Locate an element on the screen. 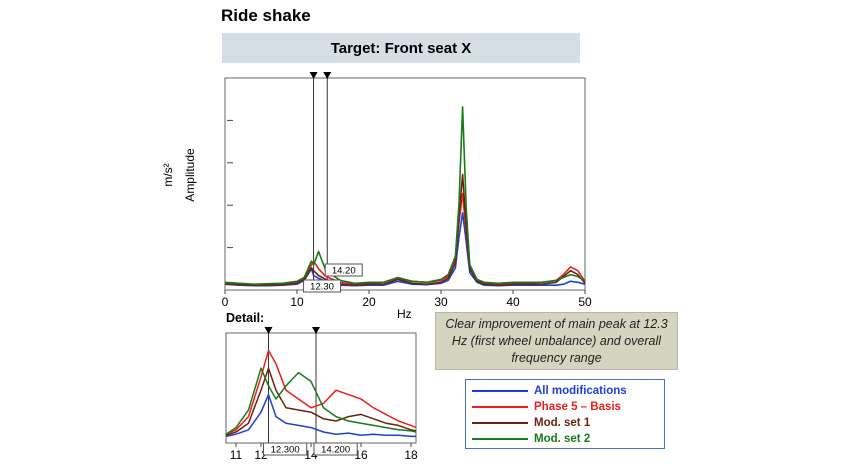  main-marker-value-label: 14.20 is located at coordinates (344, 271).